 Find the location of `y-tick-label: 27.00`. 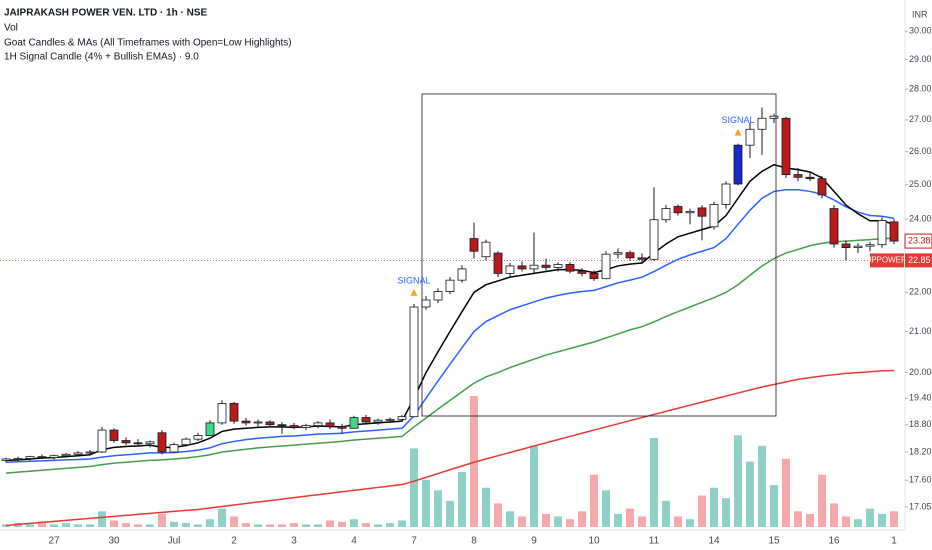

y-tick-label: 27.00 is located at coordinates (920, 119).